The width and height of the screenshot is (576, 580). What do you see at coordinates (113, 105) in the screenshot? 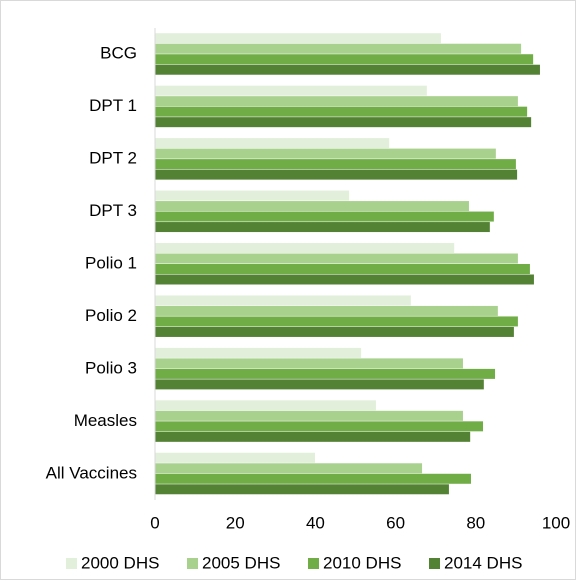
I see `y-tick-label: DPT 1` at bounding box center [113, 105].